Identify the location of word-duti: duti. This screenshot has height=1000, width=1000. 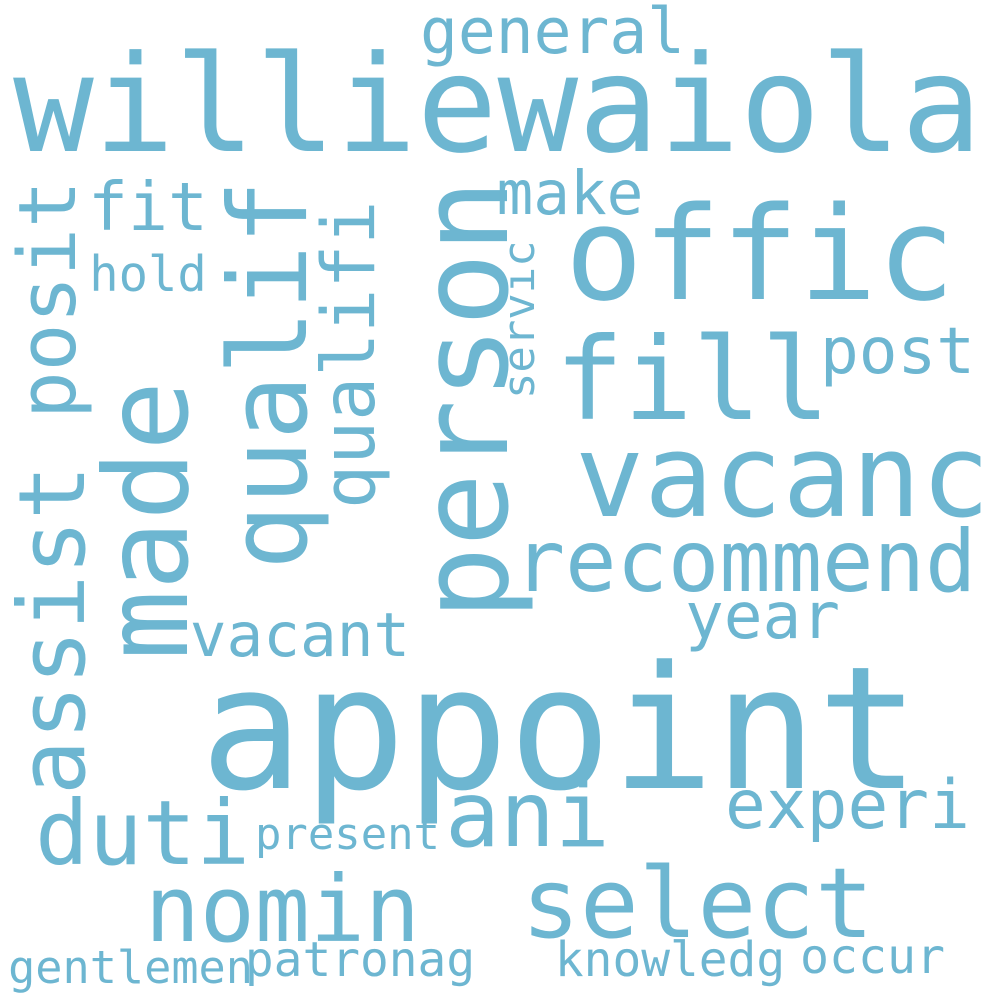
(143, 834).